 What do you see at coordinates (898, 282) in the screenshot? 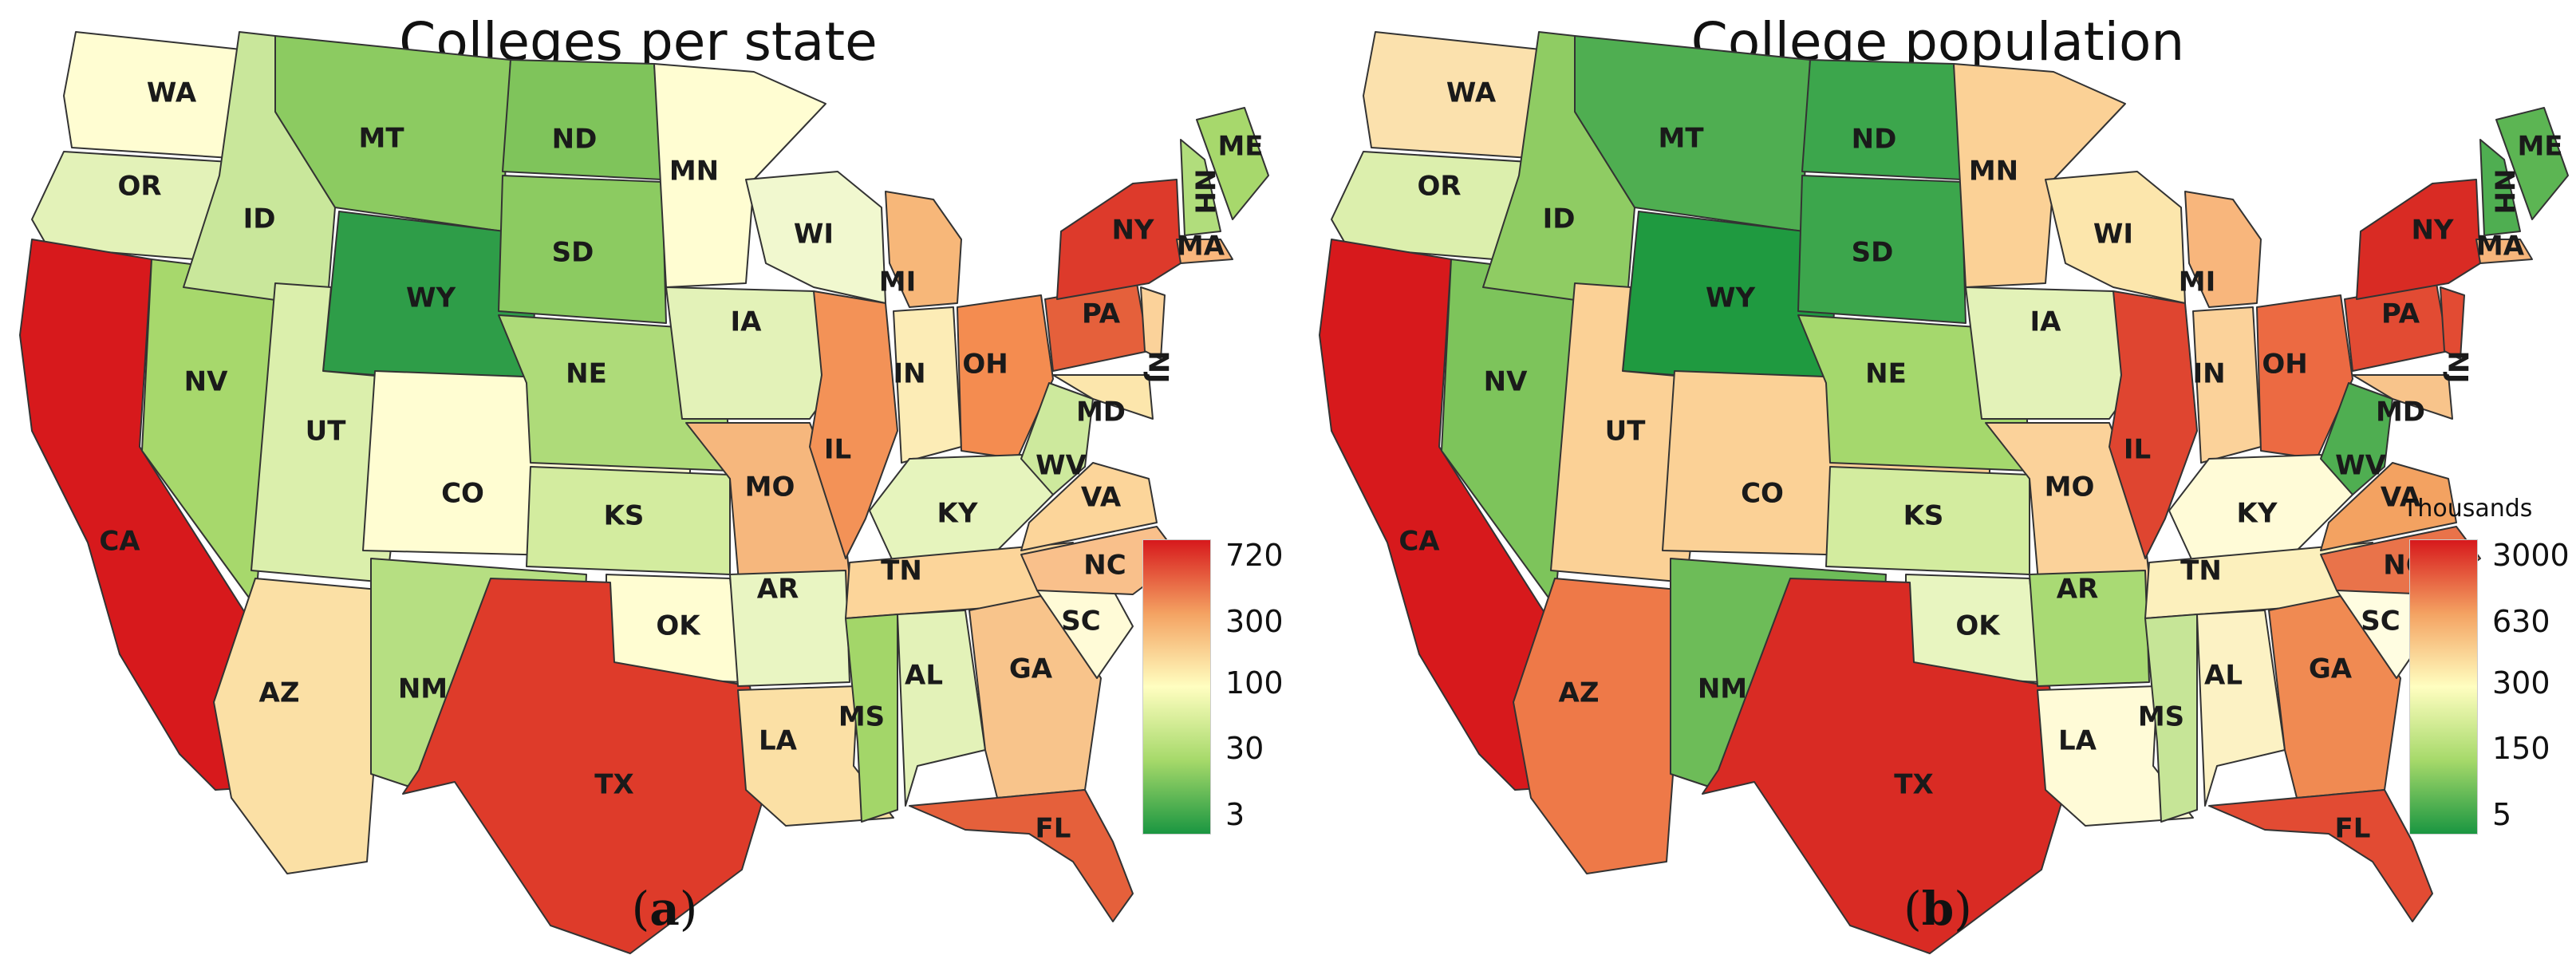
I see `state-label: MI` at bounding box center [898, 282].